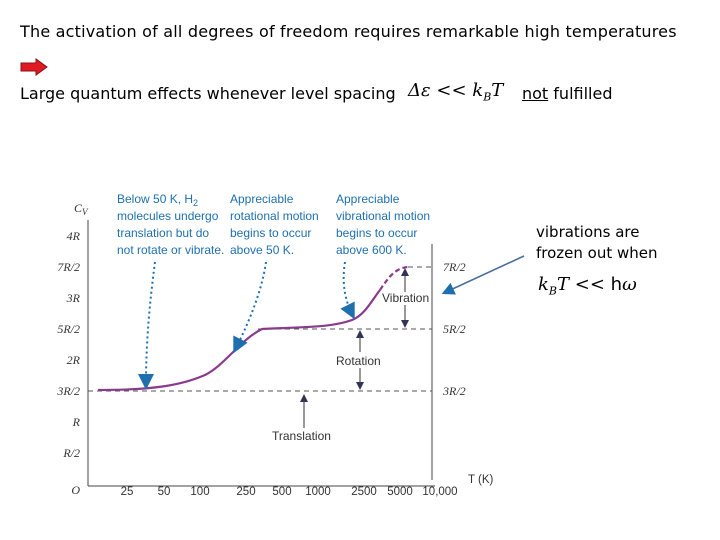 Image resolution: width=720 pixels, height=540 pixels. Describe the element at coordinates (68, 329) in the screenshot. I see `y-tick-5R2: 5R/2` at that location.